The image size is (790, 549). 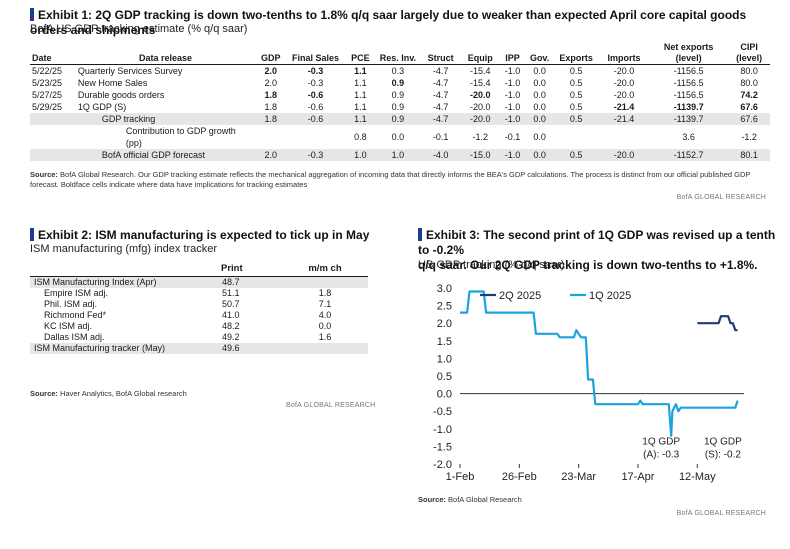 I want to click on value-cell: -1152.7, so click(x=689, y=155).